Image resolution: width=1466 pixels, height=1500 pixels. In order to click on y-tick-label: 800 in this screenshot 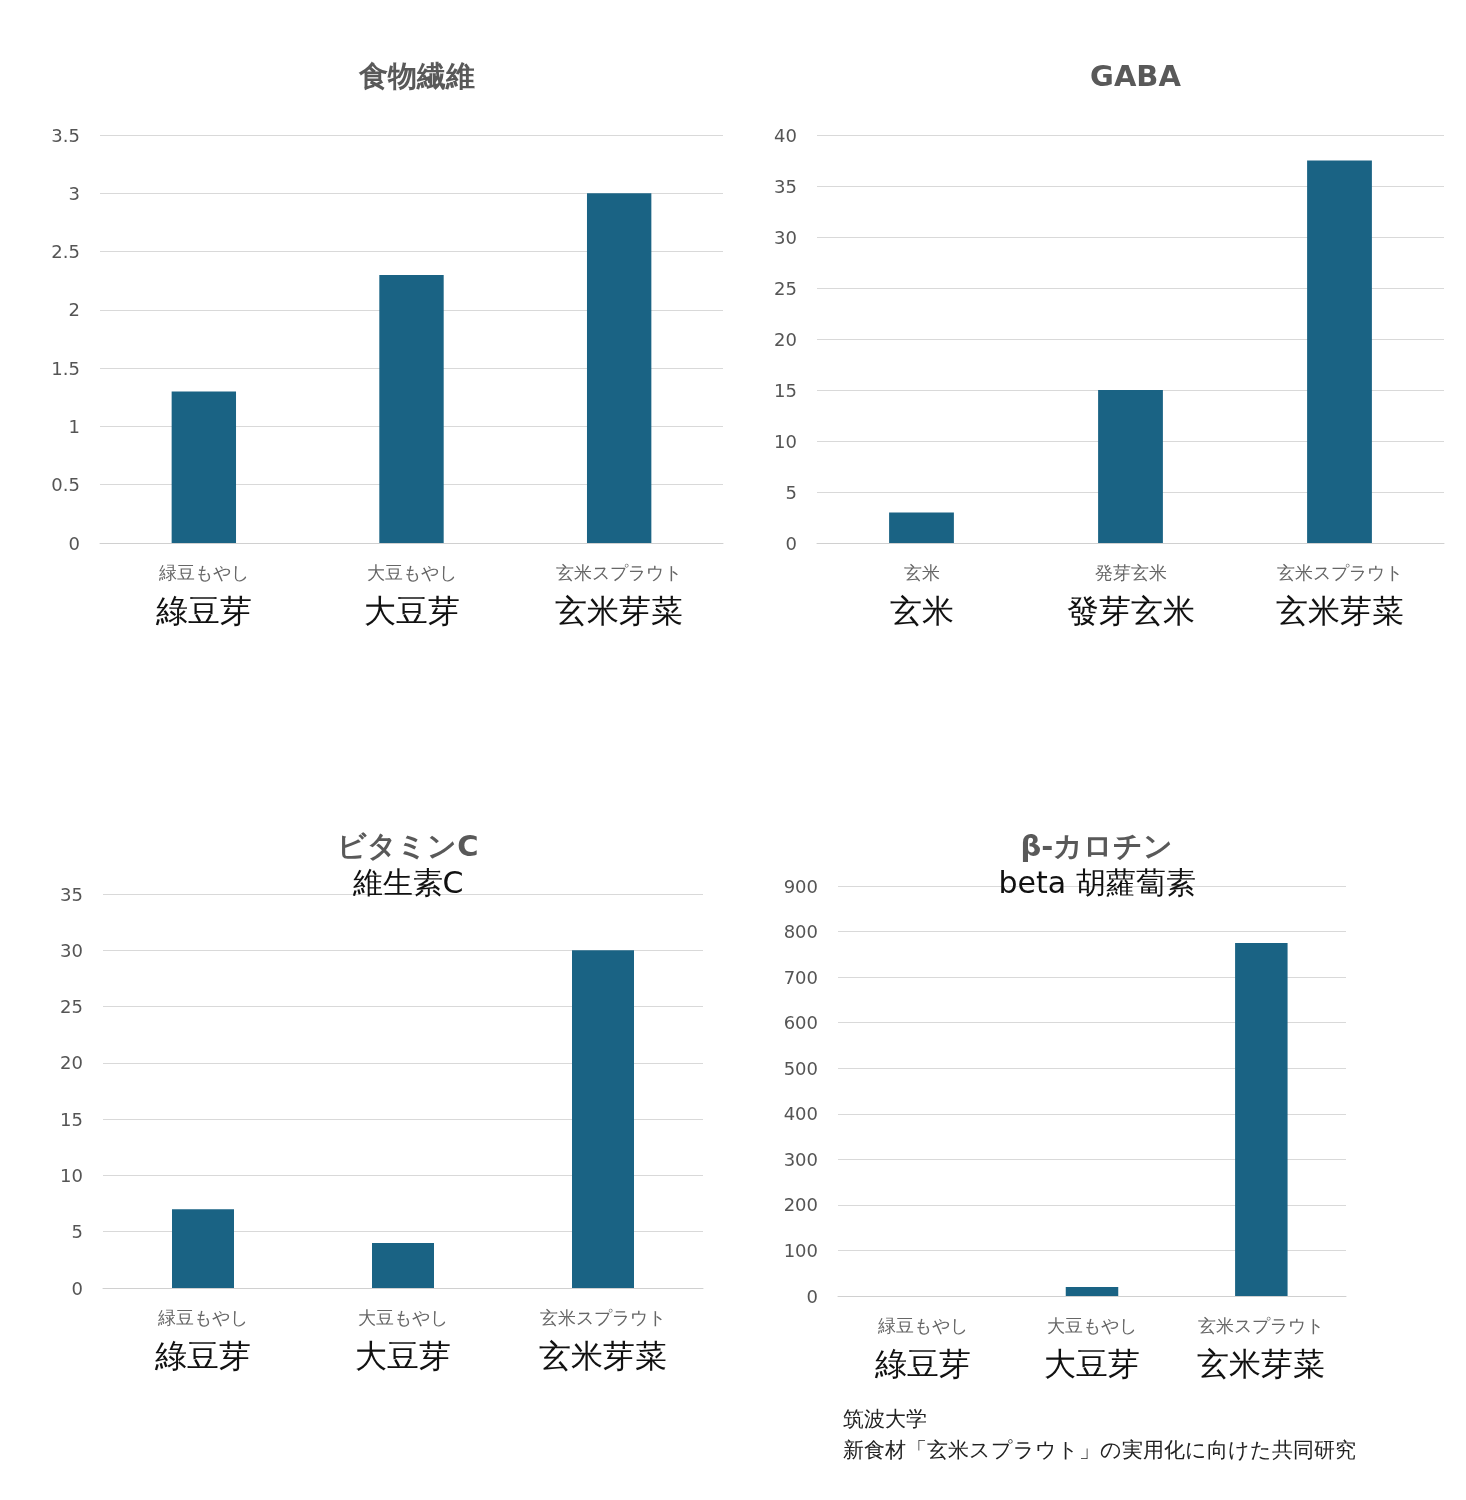, I will do `click(800, 932)`.